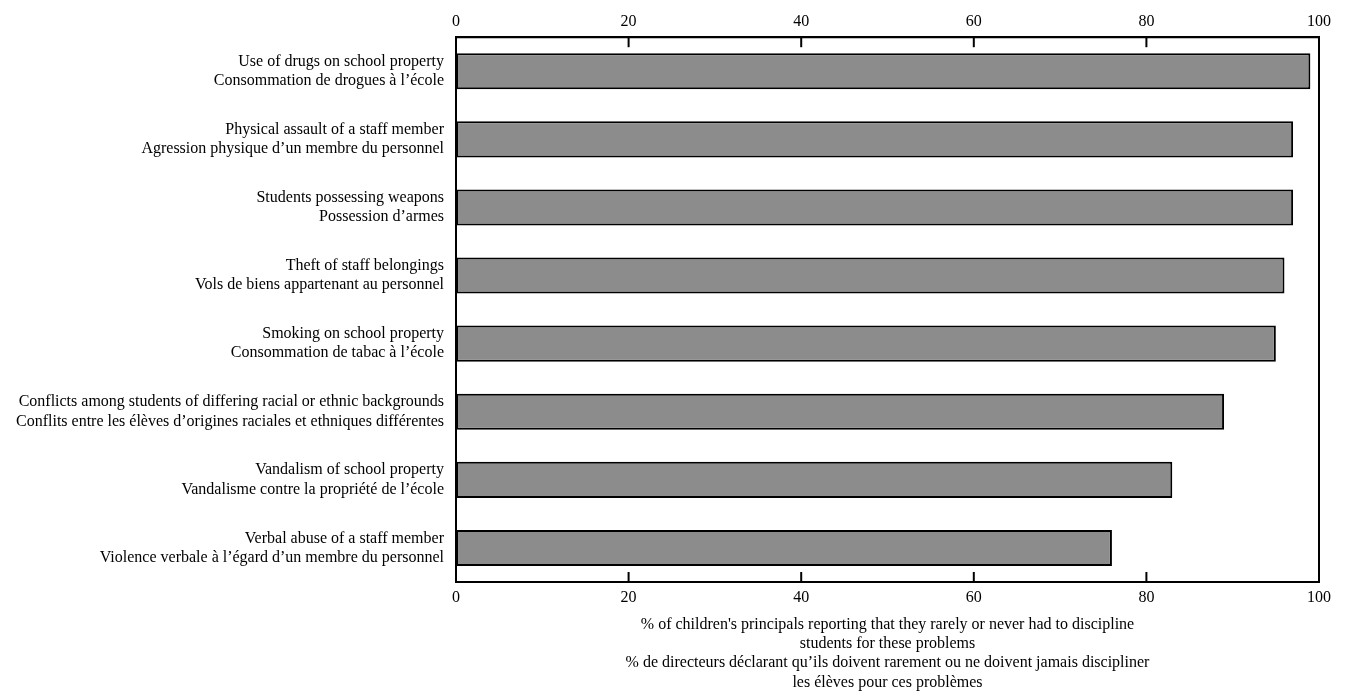 The image size is (1347, 700). I want to click on x-tick-label: 40, so click(801, 596).